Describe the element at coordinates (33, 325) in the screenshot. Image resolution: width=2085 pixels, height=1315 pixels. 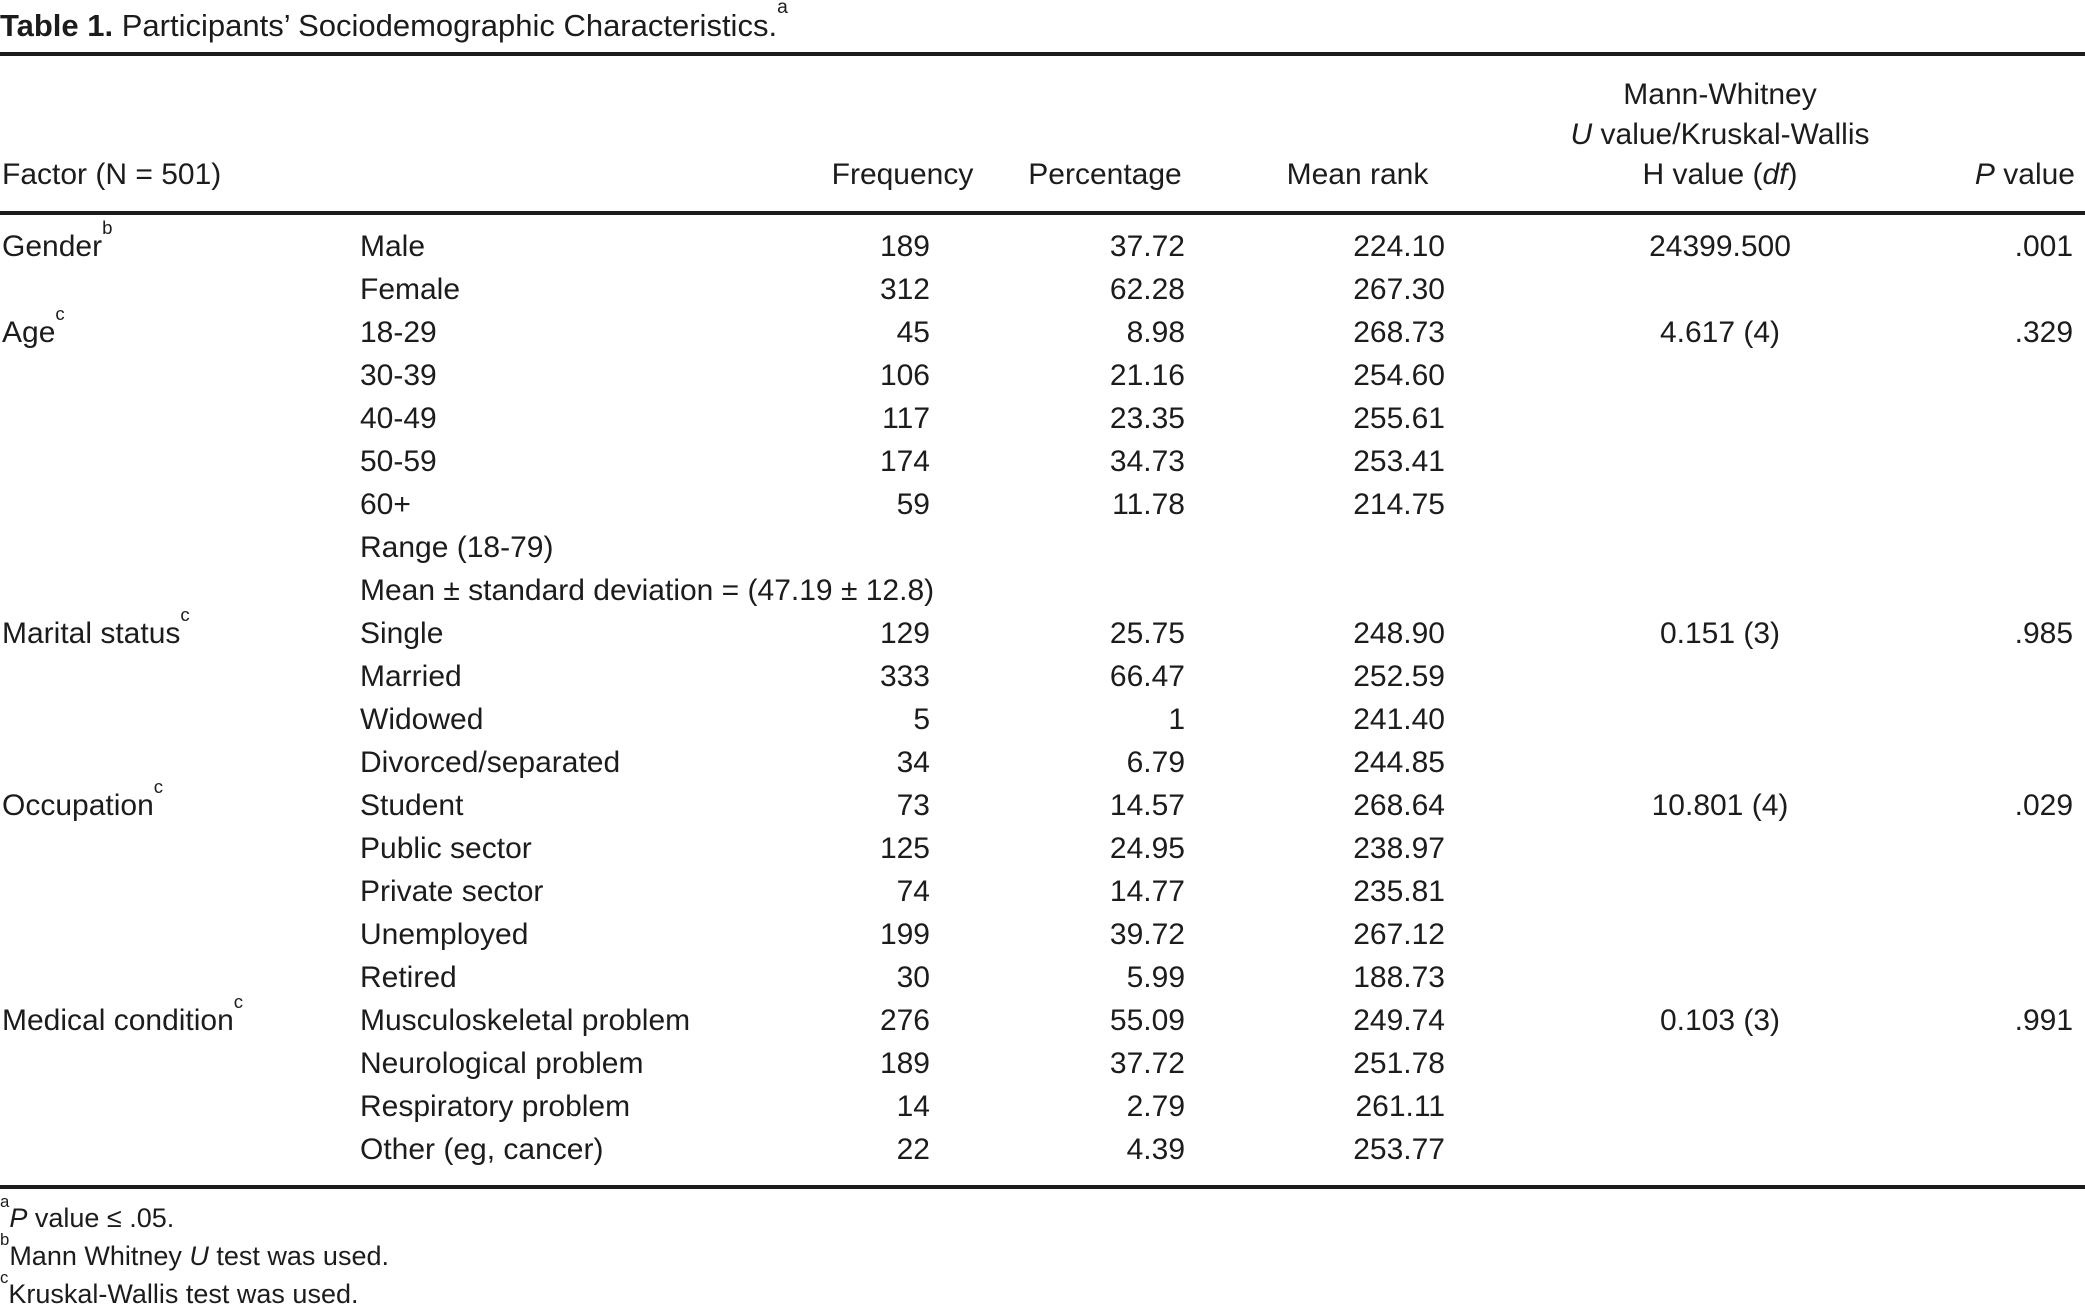
I see `factor-cell: Agec` at that location.